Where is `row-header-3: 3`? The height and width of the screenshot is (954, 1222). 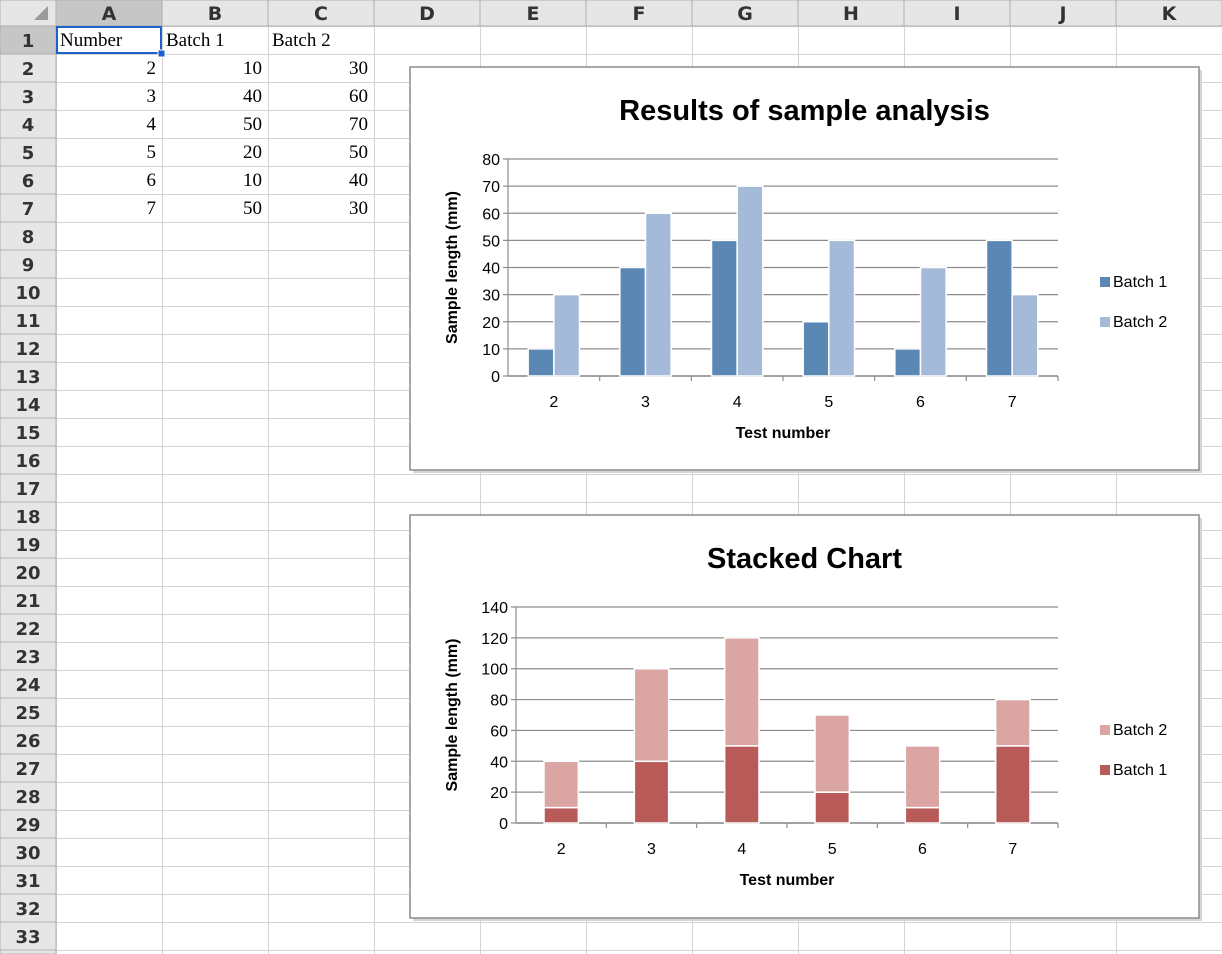
row-header-3: 3 is located at coordinates (28, 96).